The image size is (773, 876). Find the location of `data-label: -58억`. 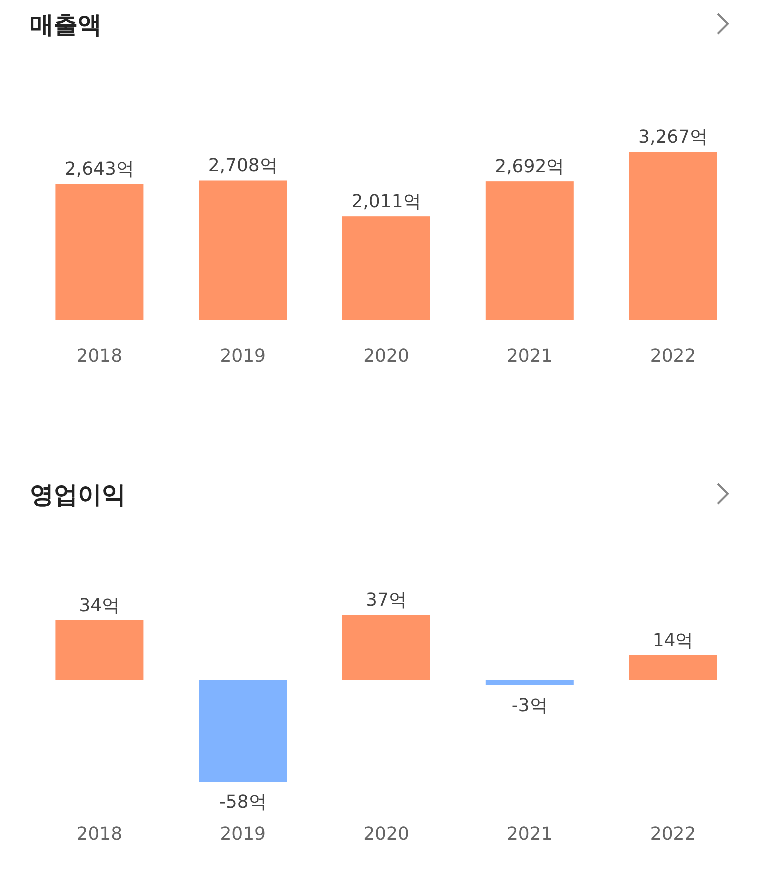

data-label: -58억 is located at coordinates (243, 802).